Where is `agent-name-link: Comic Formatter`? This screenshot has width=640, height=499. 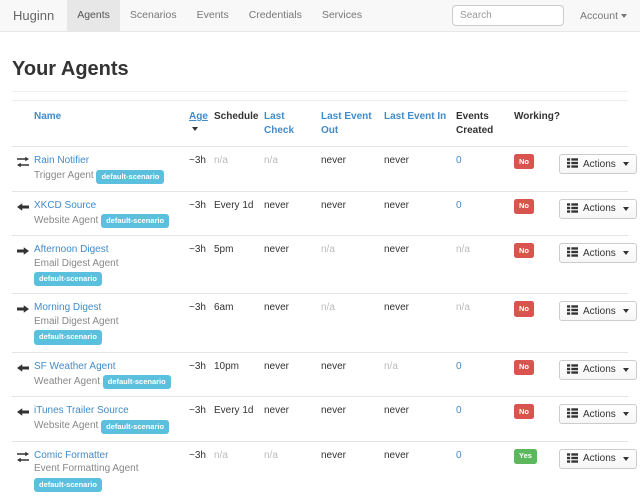 agent-name-link: Comic Formatter is located at coordinates (71, 455).